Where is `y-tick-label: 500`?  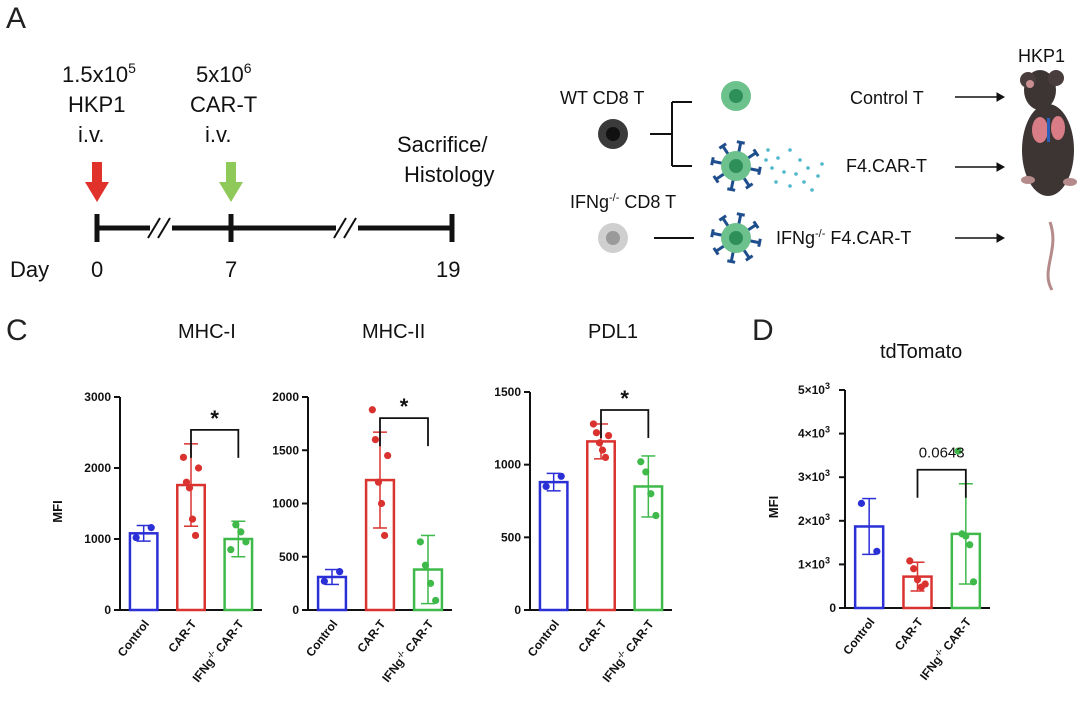
y-tick-label: 500 is located at coordinates (289, 557).